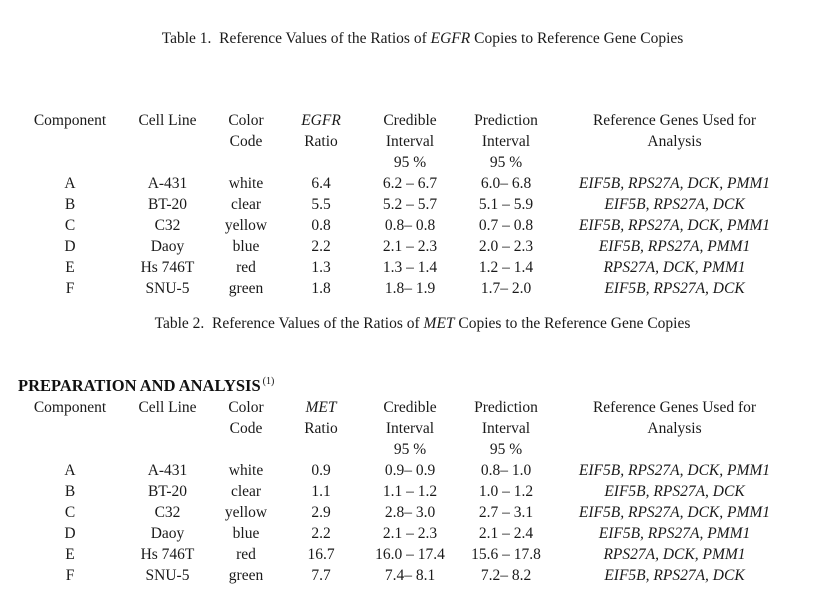 The height and width of the screenshot is (612, 821). Describe the element at coordinates (70, 428) in the screenshot. I see `col-header-component: Component` at that location.